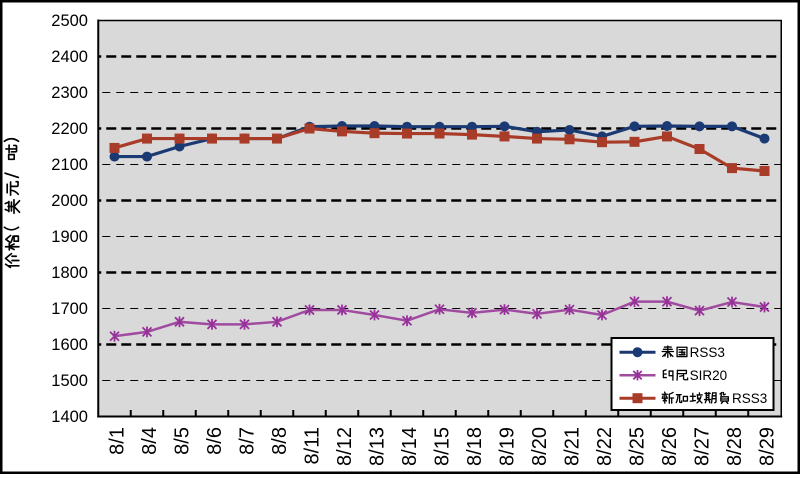 This screenshot has height=479, width=800. I want to click on svg-text: 1700, so click(69, 309).